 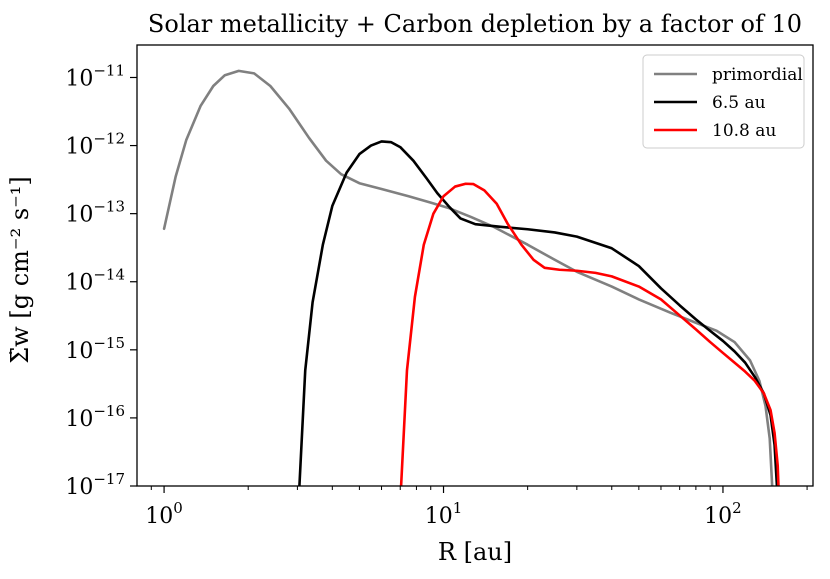 What do you see at coordinates (95, 281) in the screenshot?
I see `y-tick-label: 10−14` at bounding box center [95, 281].